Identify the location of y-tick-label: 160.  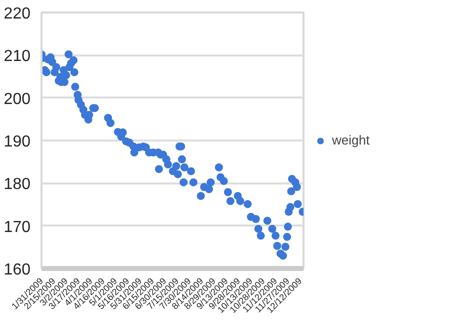
(17, 270).